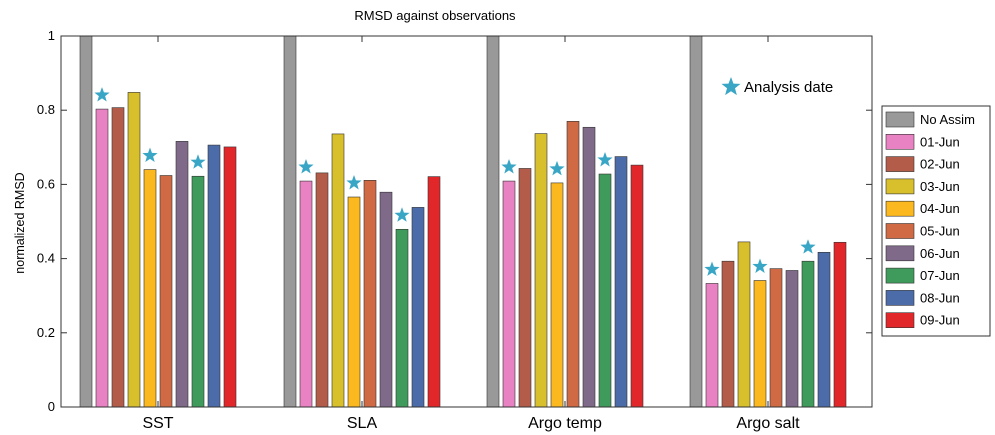  I want to click on bar-sla-no-assim, so click(290, 221).